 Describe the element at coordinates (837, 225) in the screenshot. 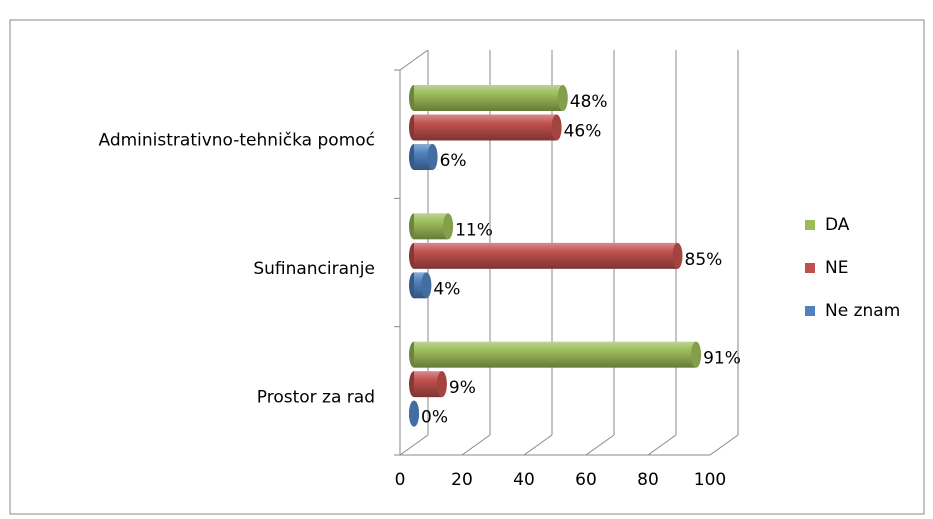

I see `legend-label: DA` at that location.